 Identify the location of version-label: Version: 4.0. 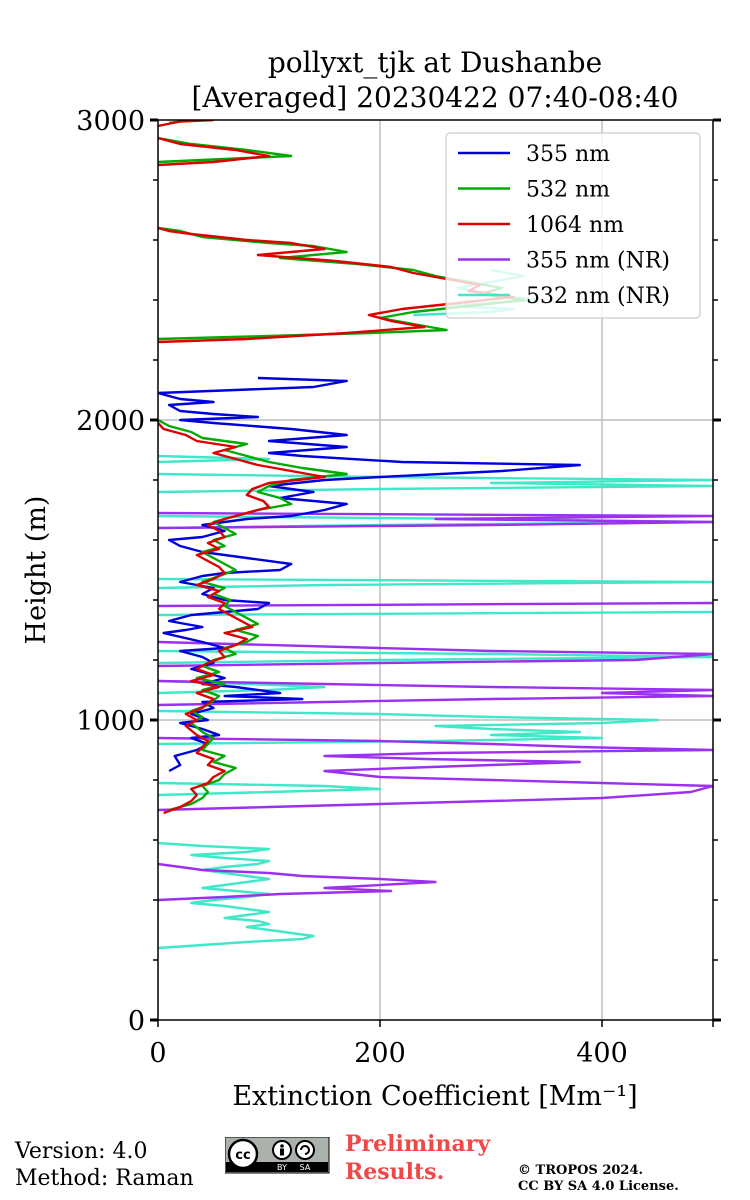
(81, 1151).